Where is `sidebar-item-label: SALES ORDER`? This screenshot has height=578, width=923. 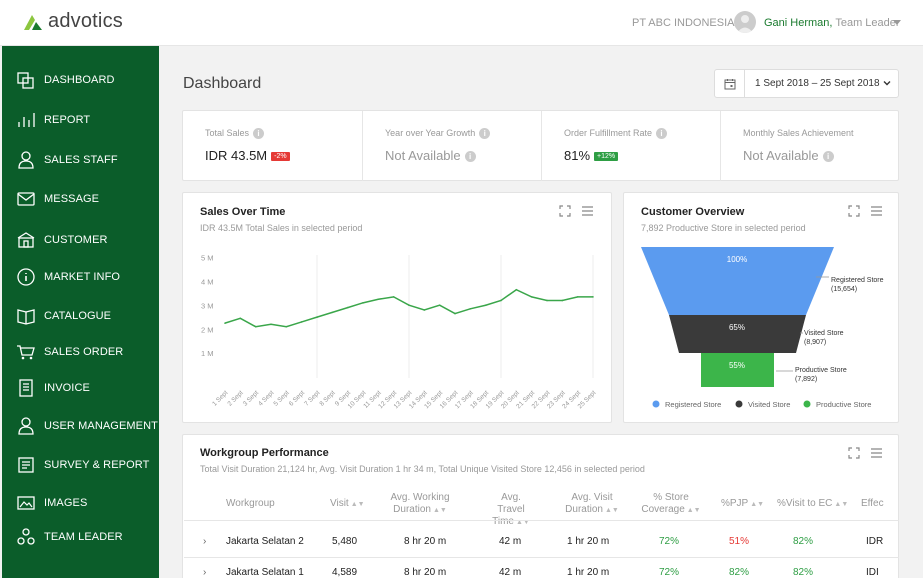
sidebar-item-label: SALES ORDER is located at coordinates (84, 352).